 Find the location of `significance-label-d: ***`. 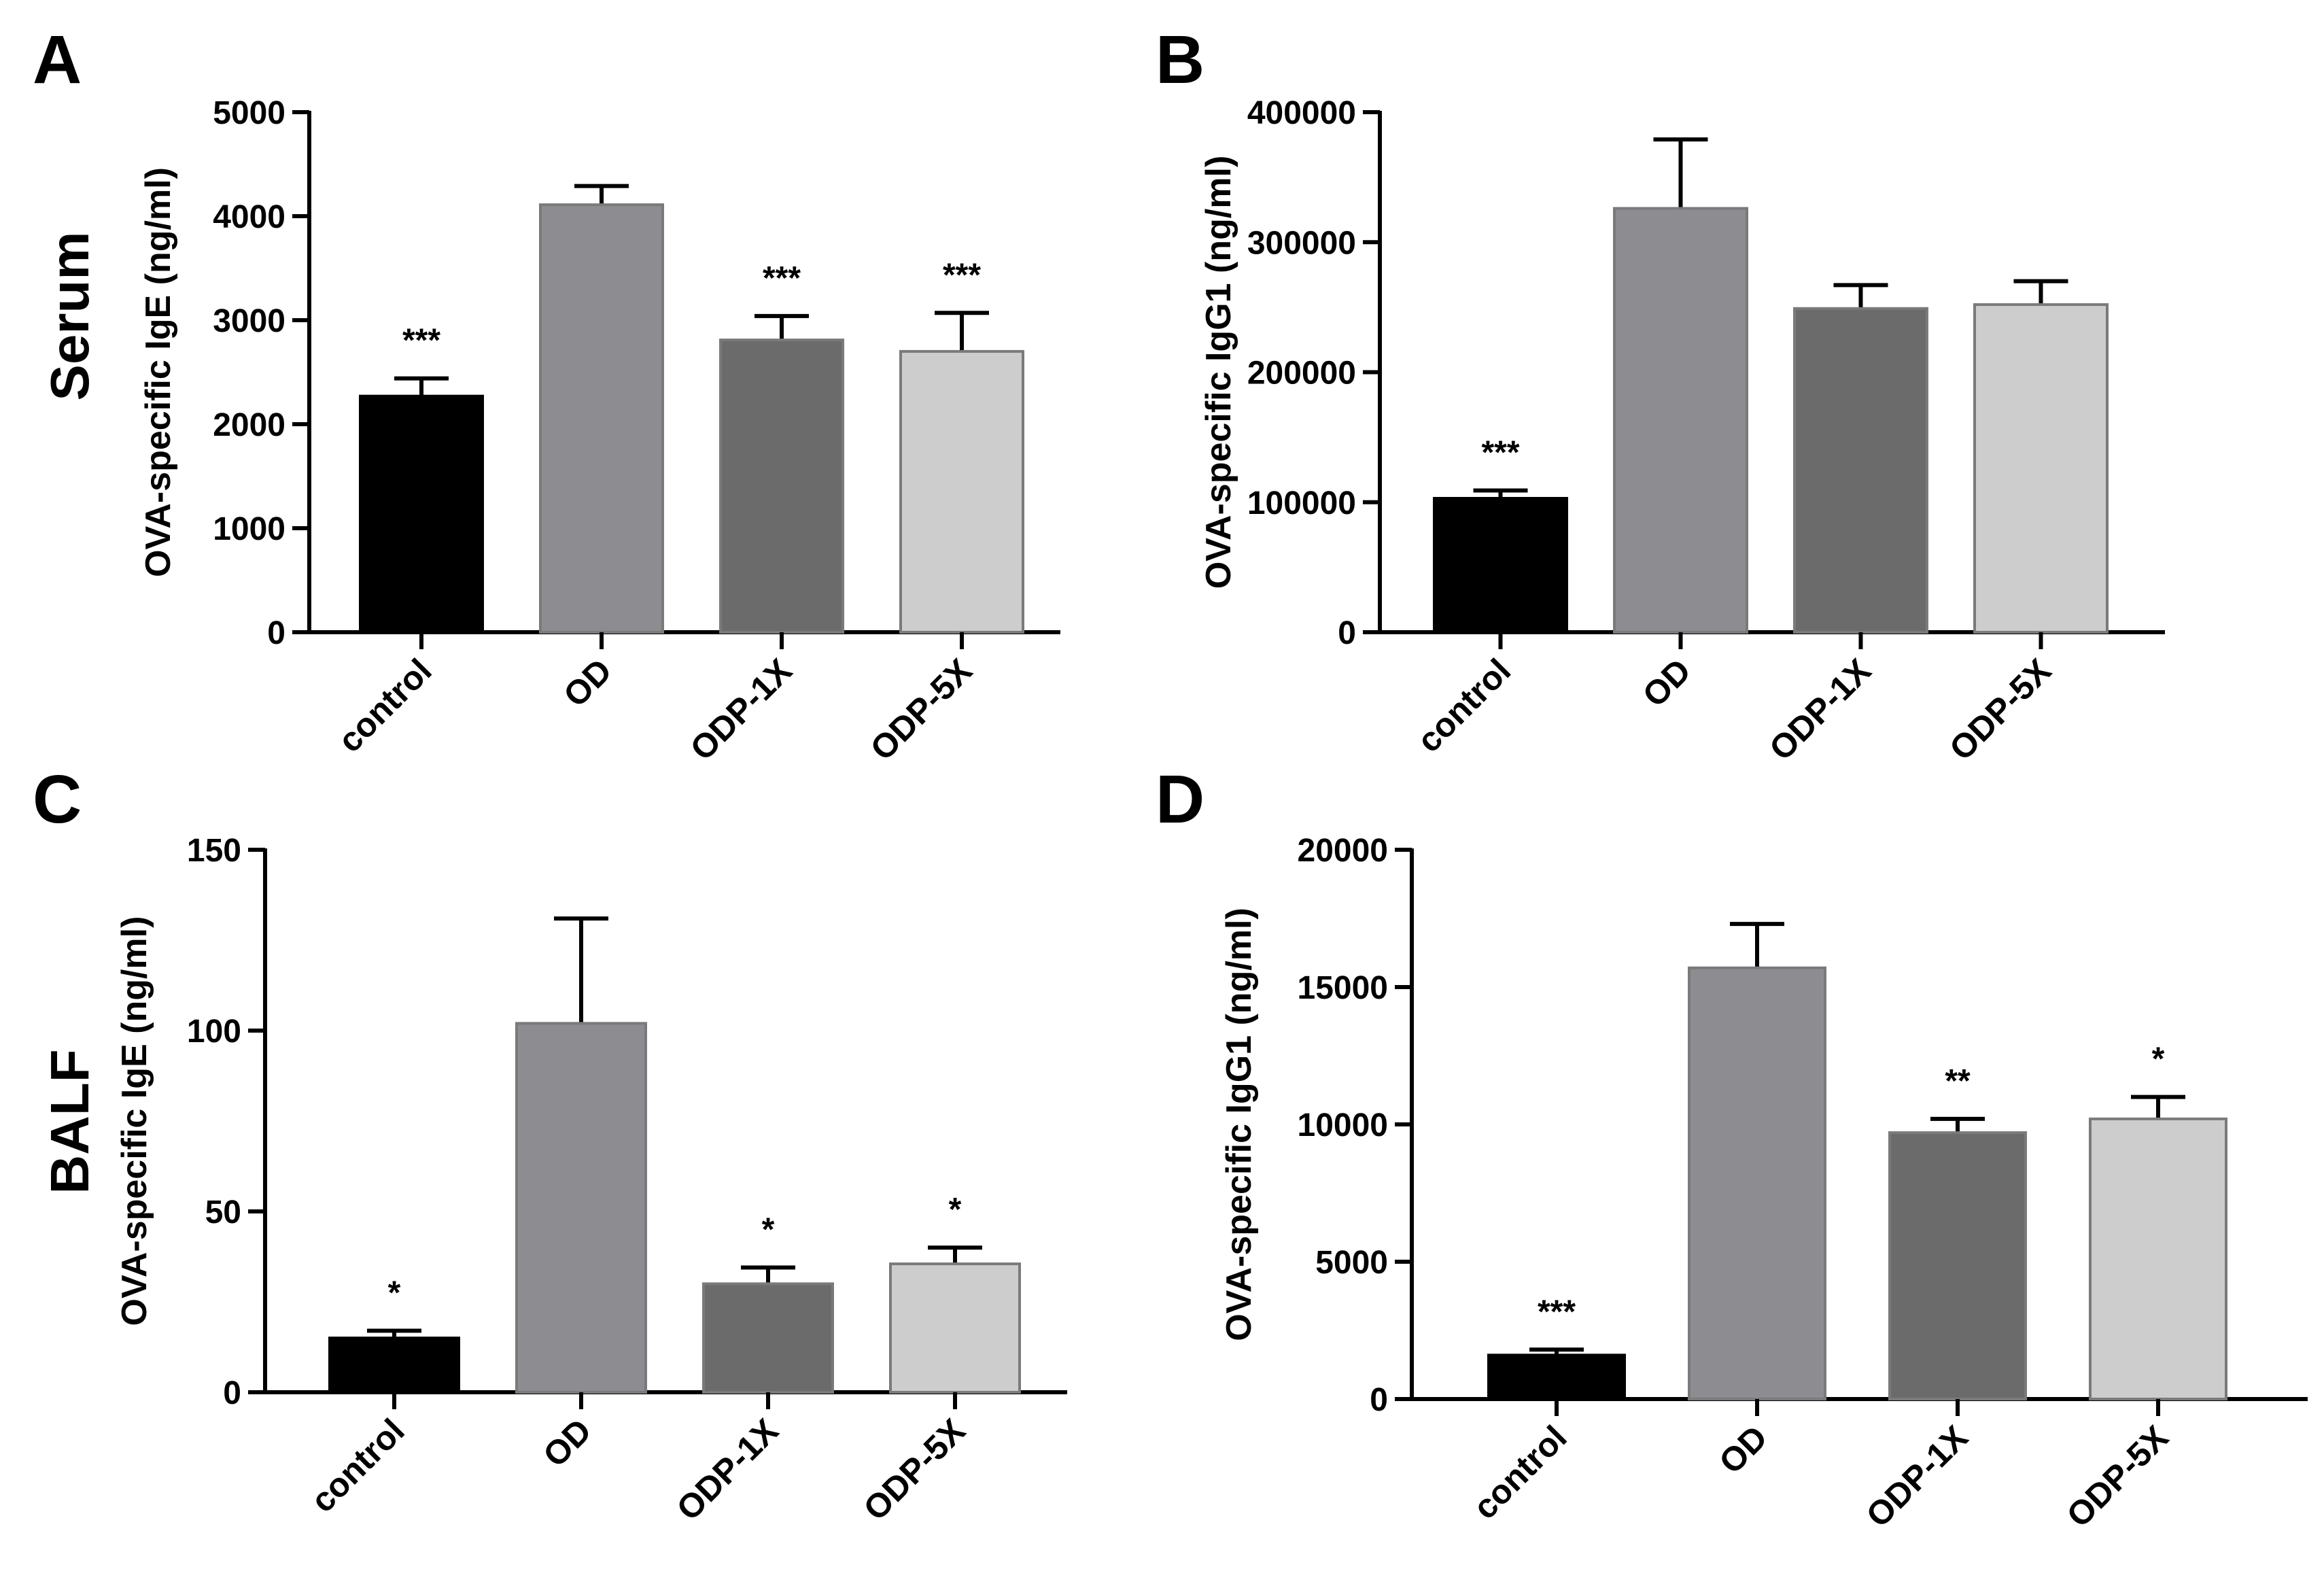

significance-label-d: *** is located at coordinates (1557, 1312).